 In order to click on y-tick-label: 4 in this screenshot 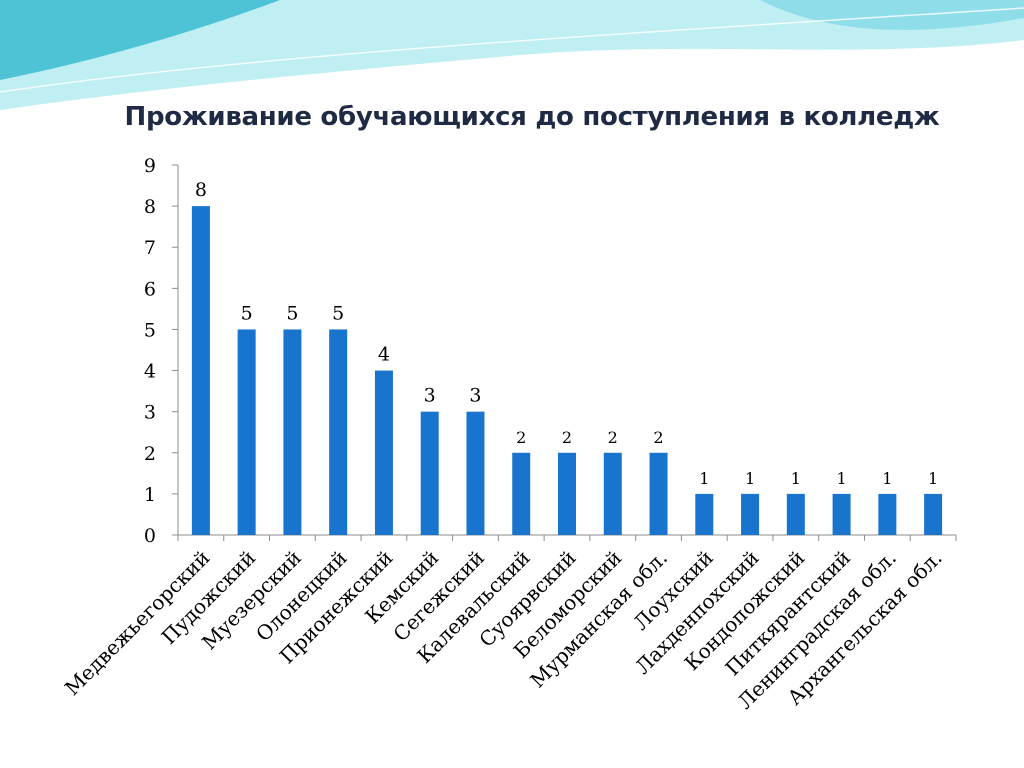, I will do `click(150, 372)`.